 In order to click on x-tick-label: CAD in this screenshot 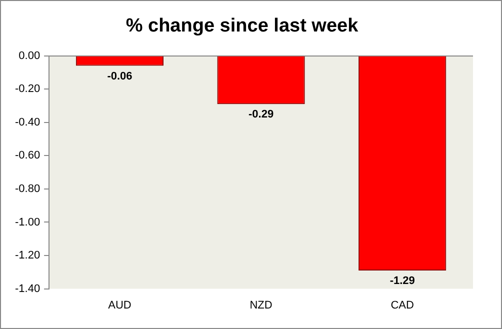, I will do `click(402, 305)`.